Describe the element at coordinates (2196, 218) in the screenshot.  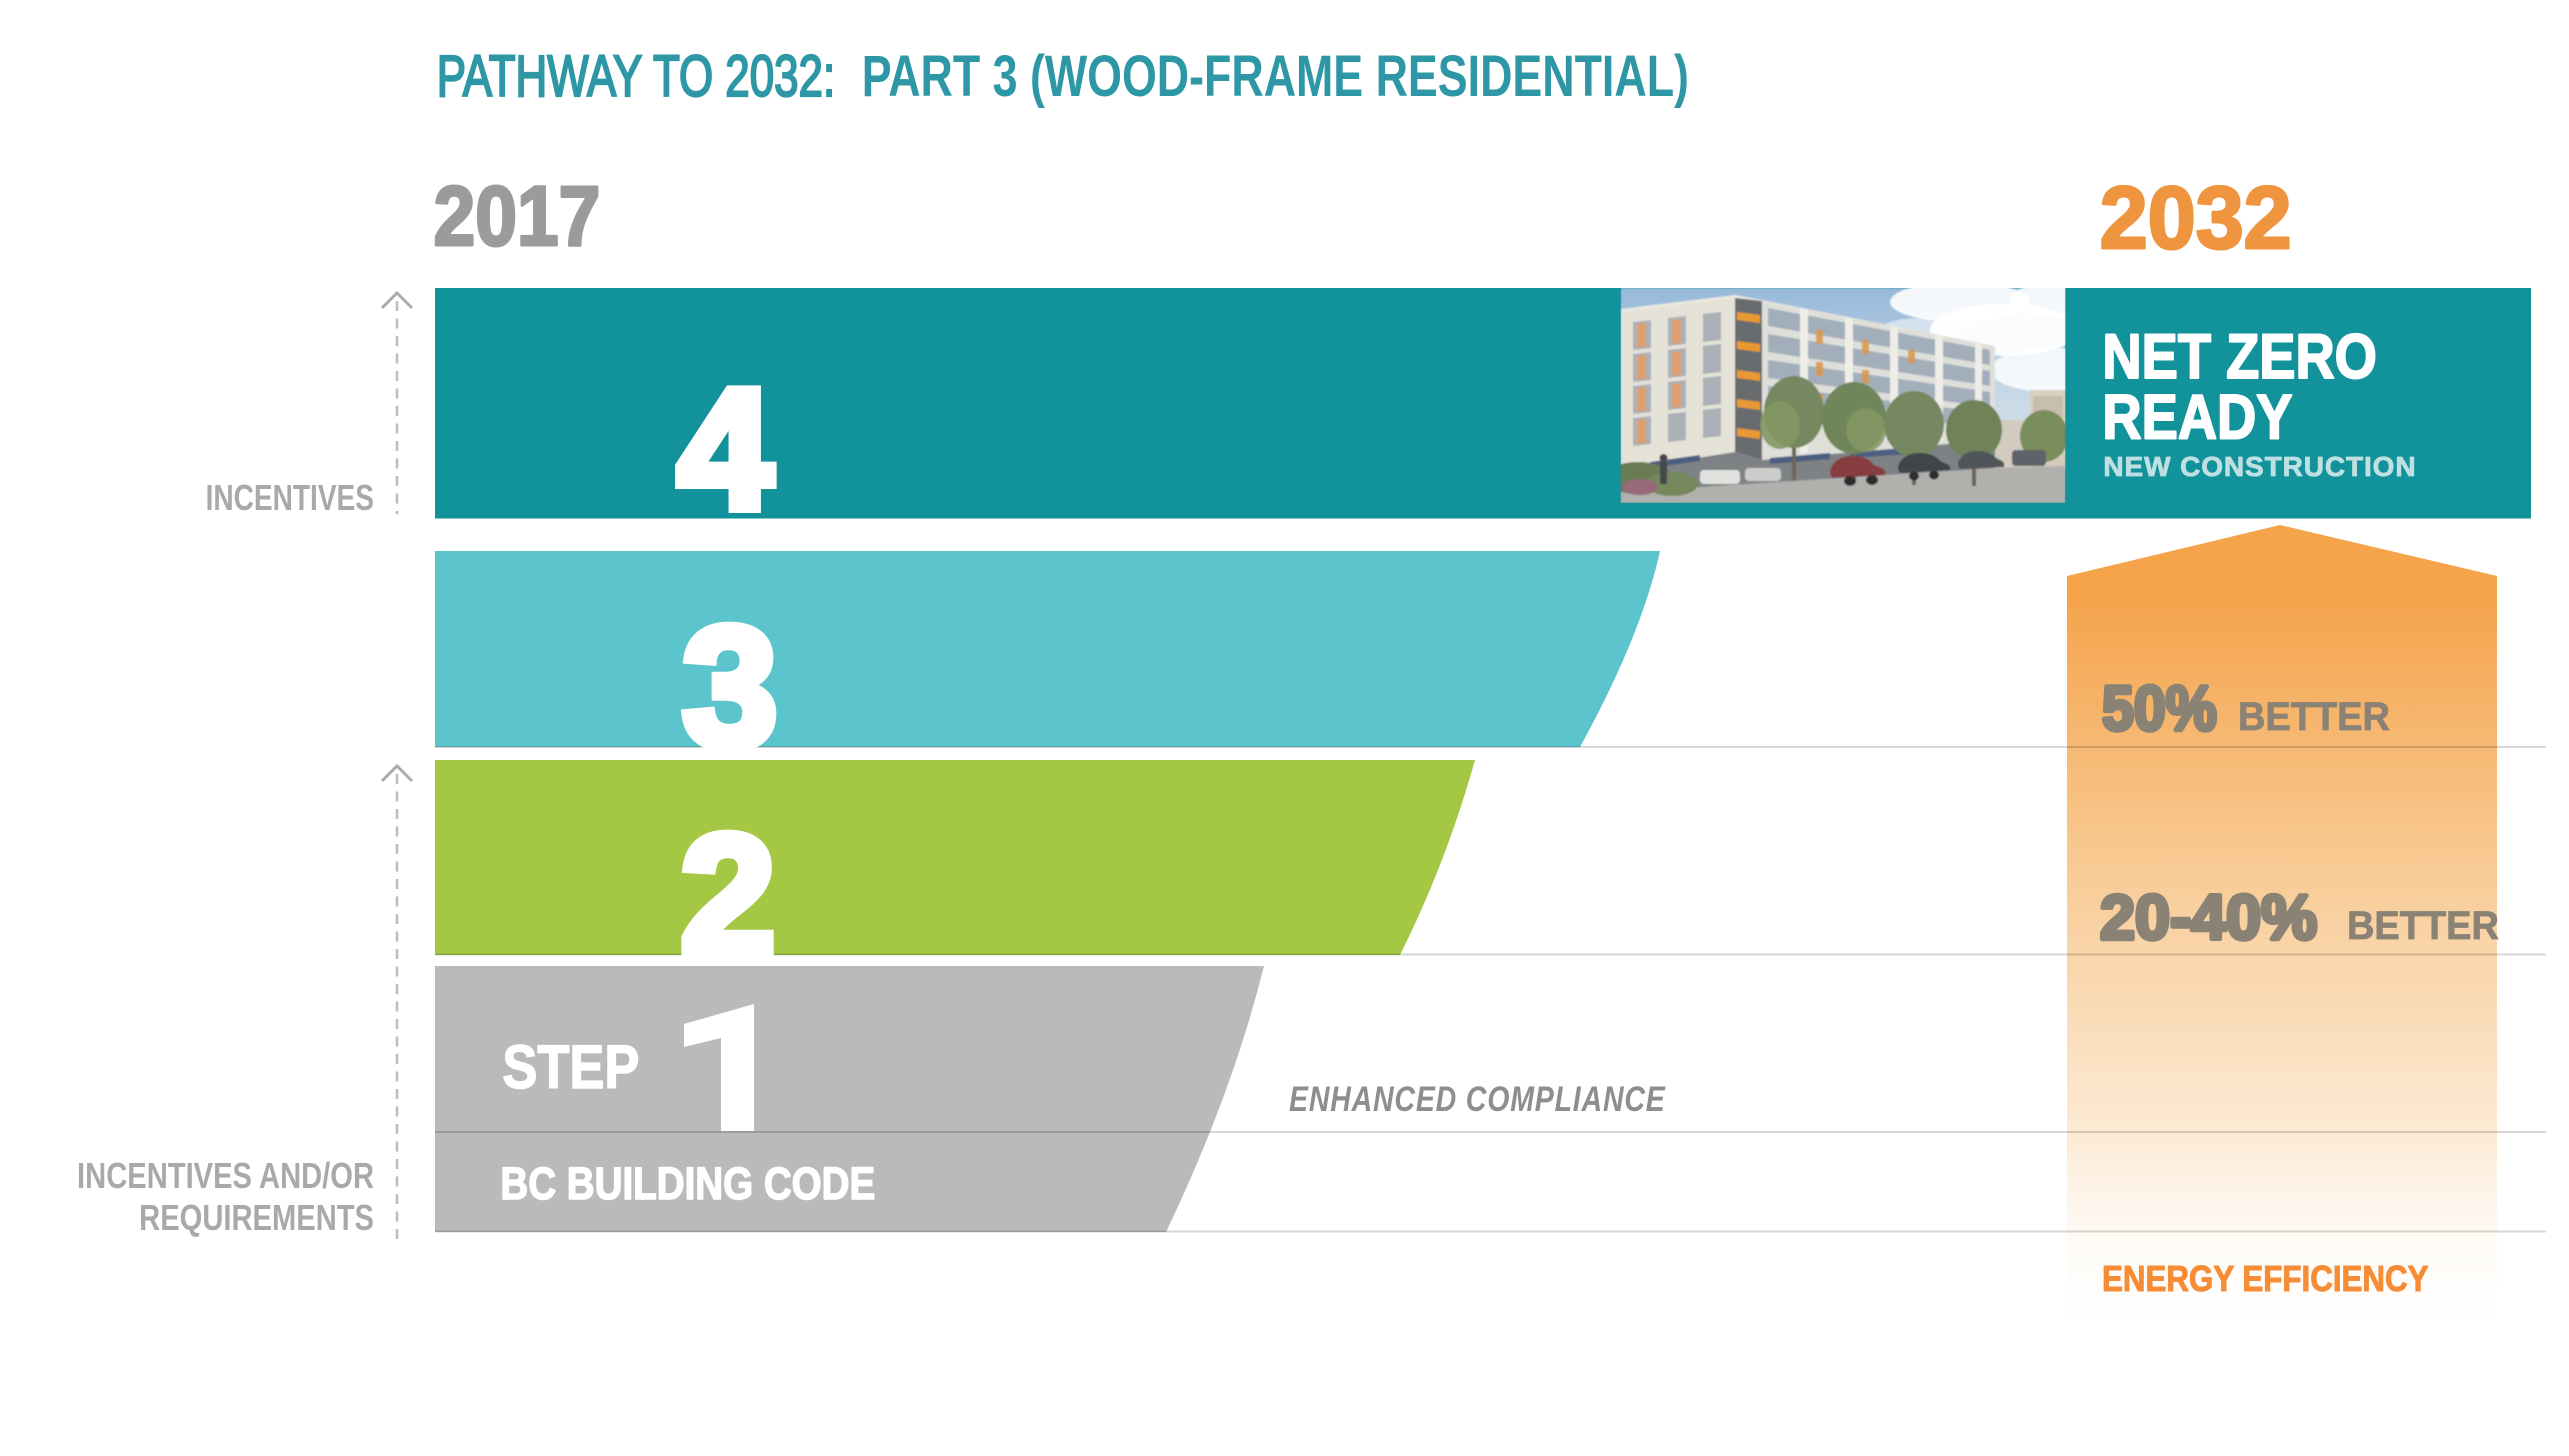
I see `svg-text: 2032` at that location.